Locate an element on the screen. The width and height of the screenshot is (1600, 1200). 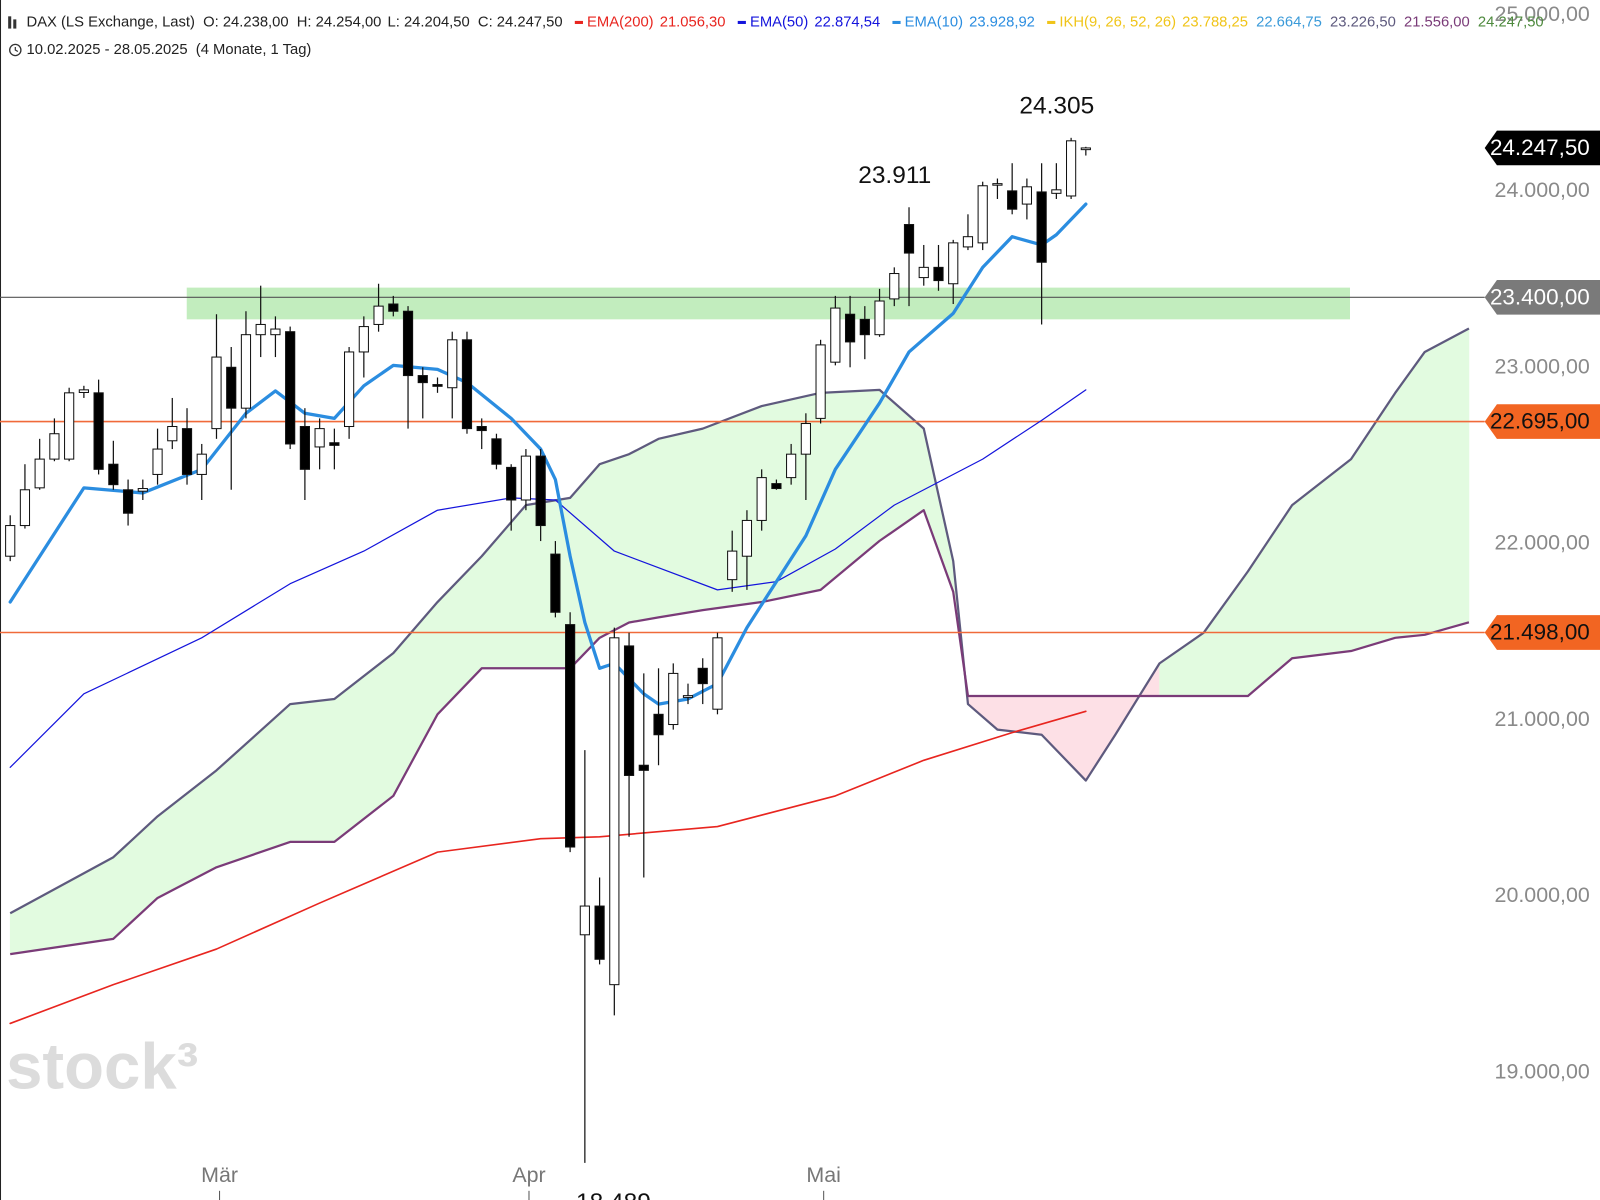
symbol-name: DAX (LS Exchange, Last) is located at coordinates (111, 22).